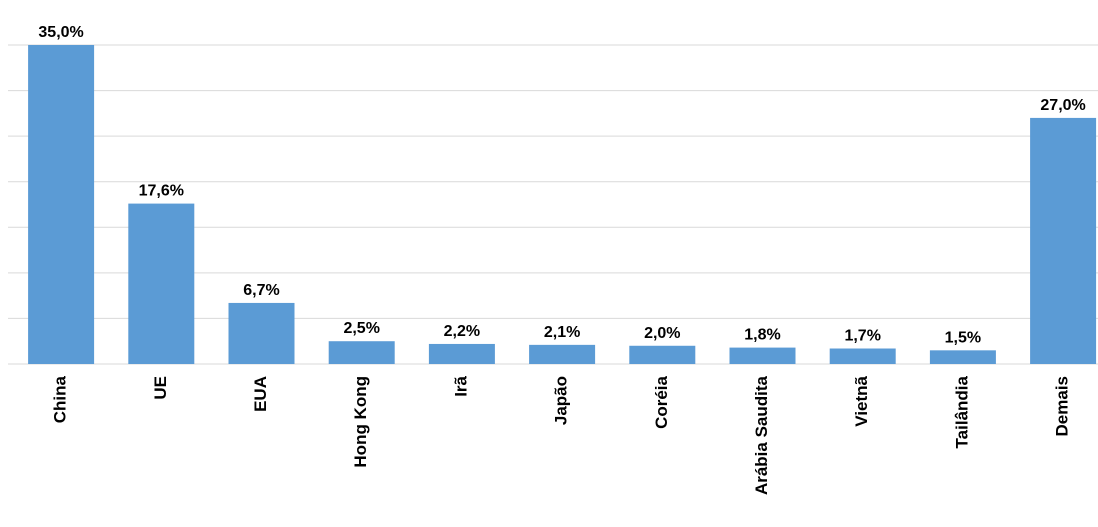  I want to click on x-tick-label: Japão, so click(561, 400).